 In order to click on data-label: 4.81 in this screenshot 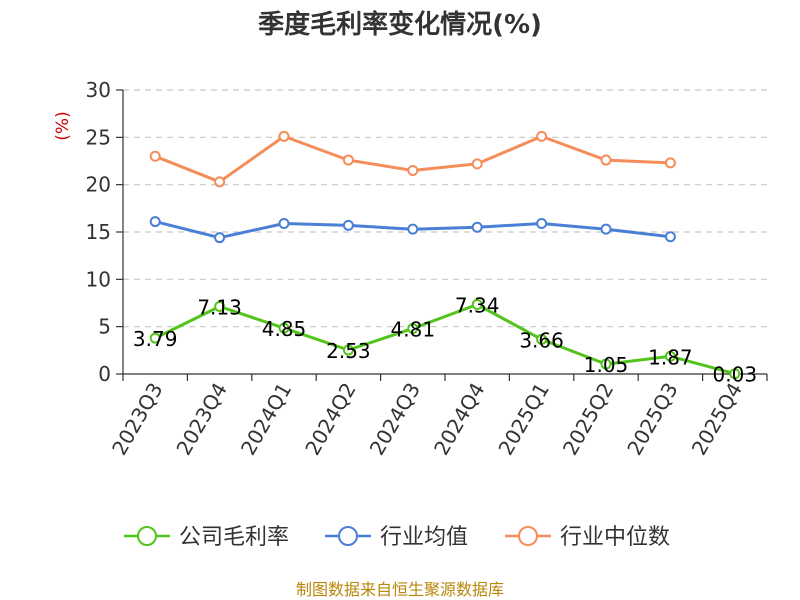, I will do `click(413, 329)`.